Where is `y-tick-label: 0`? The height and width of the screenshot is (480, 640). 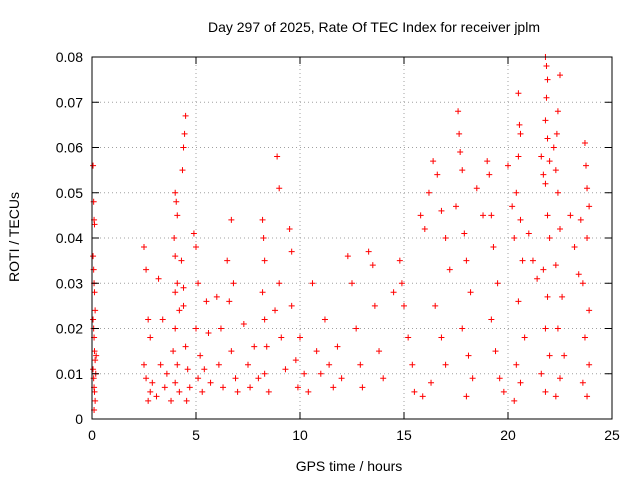 y-tick-label: 0 is located at coordinates (79, 419).